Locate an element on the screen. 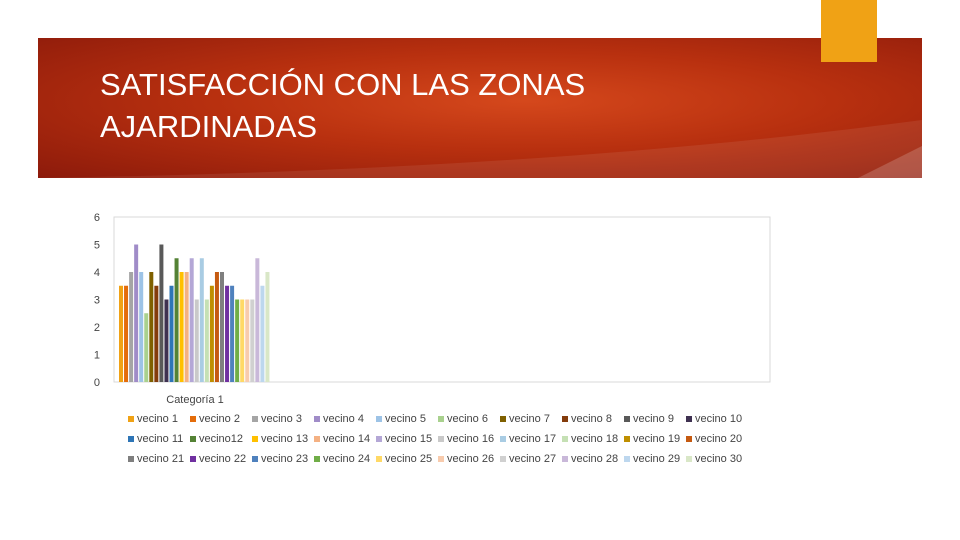 The height and width of the screenshot is (540, 960). slide-title: SATISFACCIÓN CON LAS ZONAS AJARDINADAS is located at coordinates (420, 106).